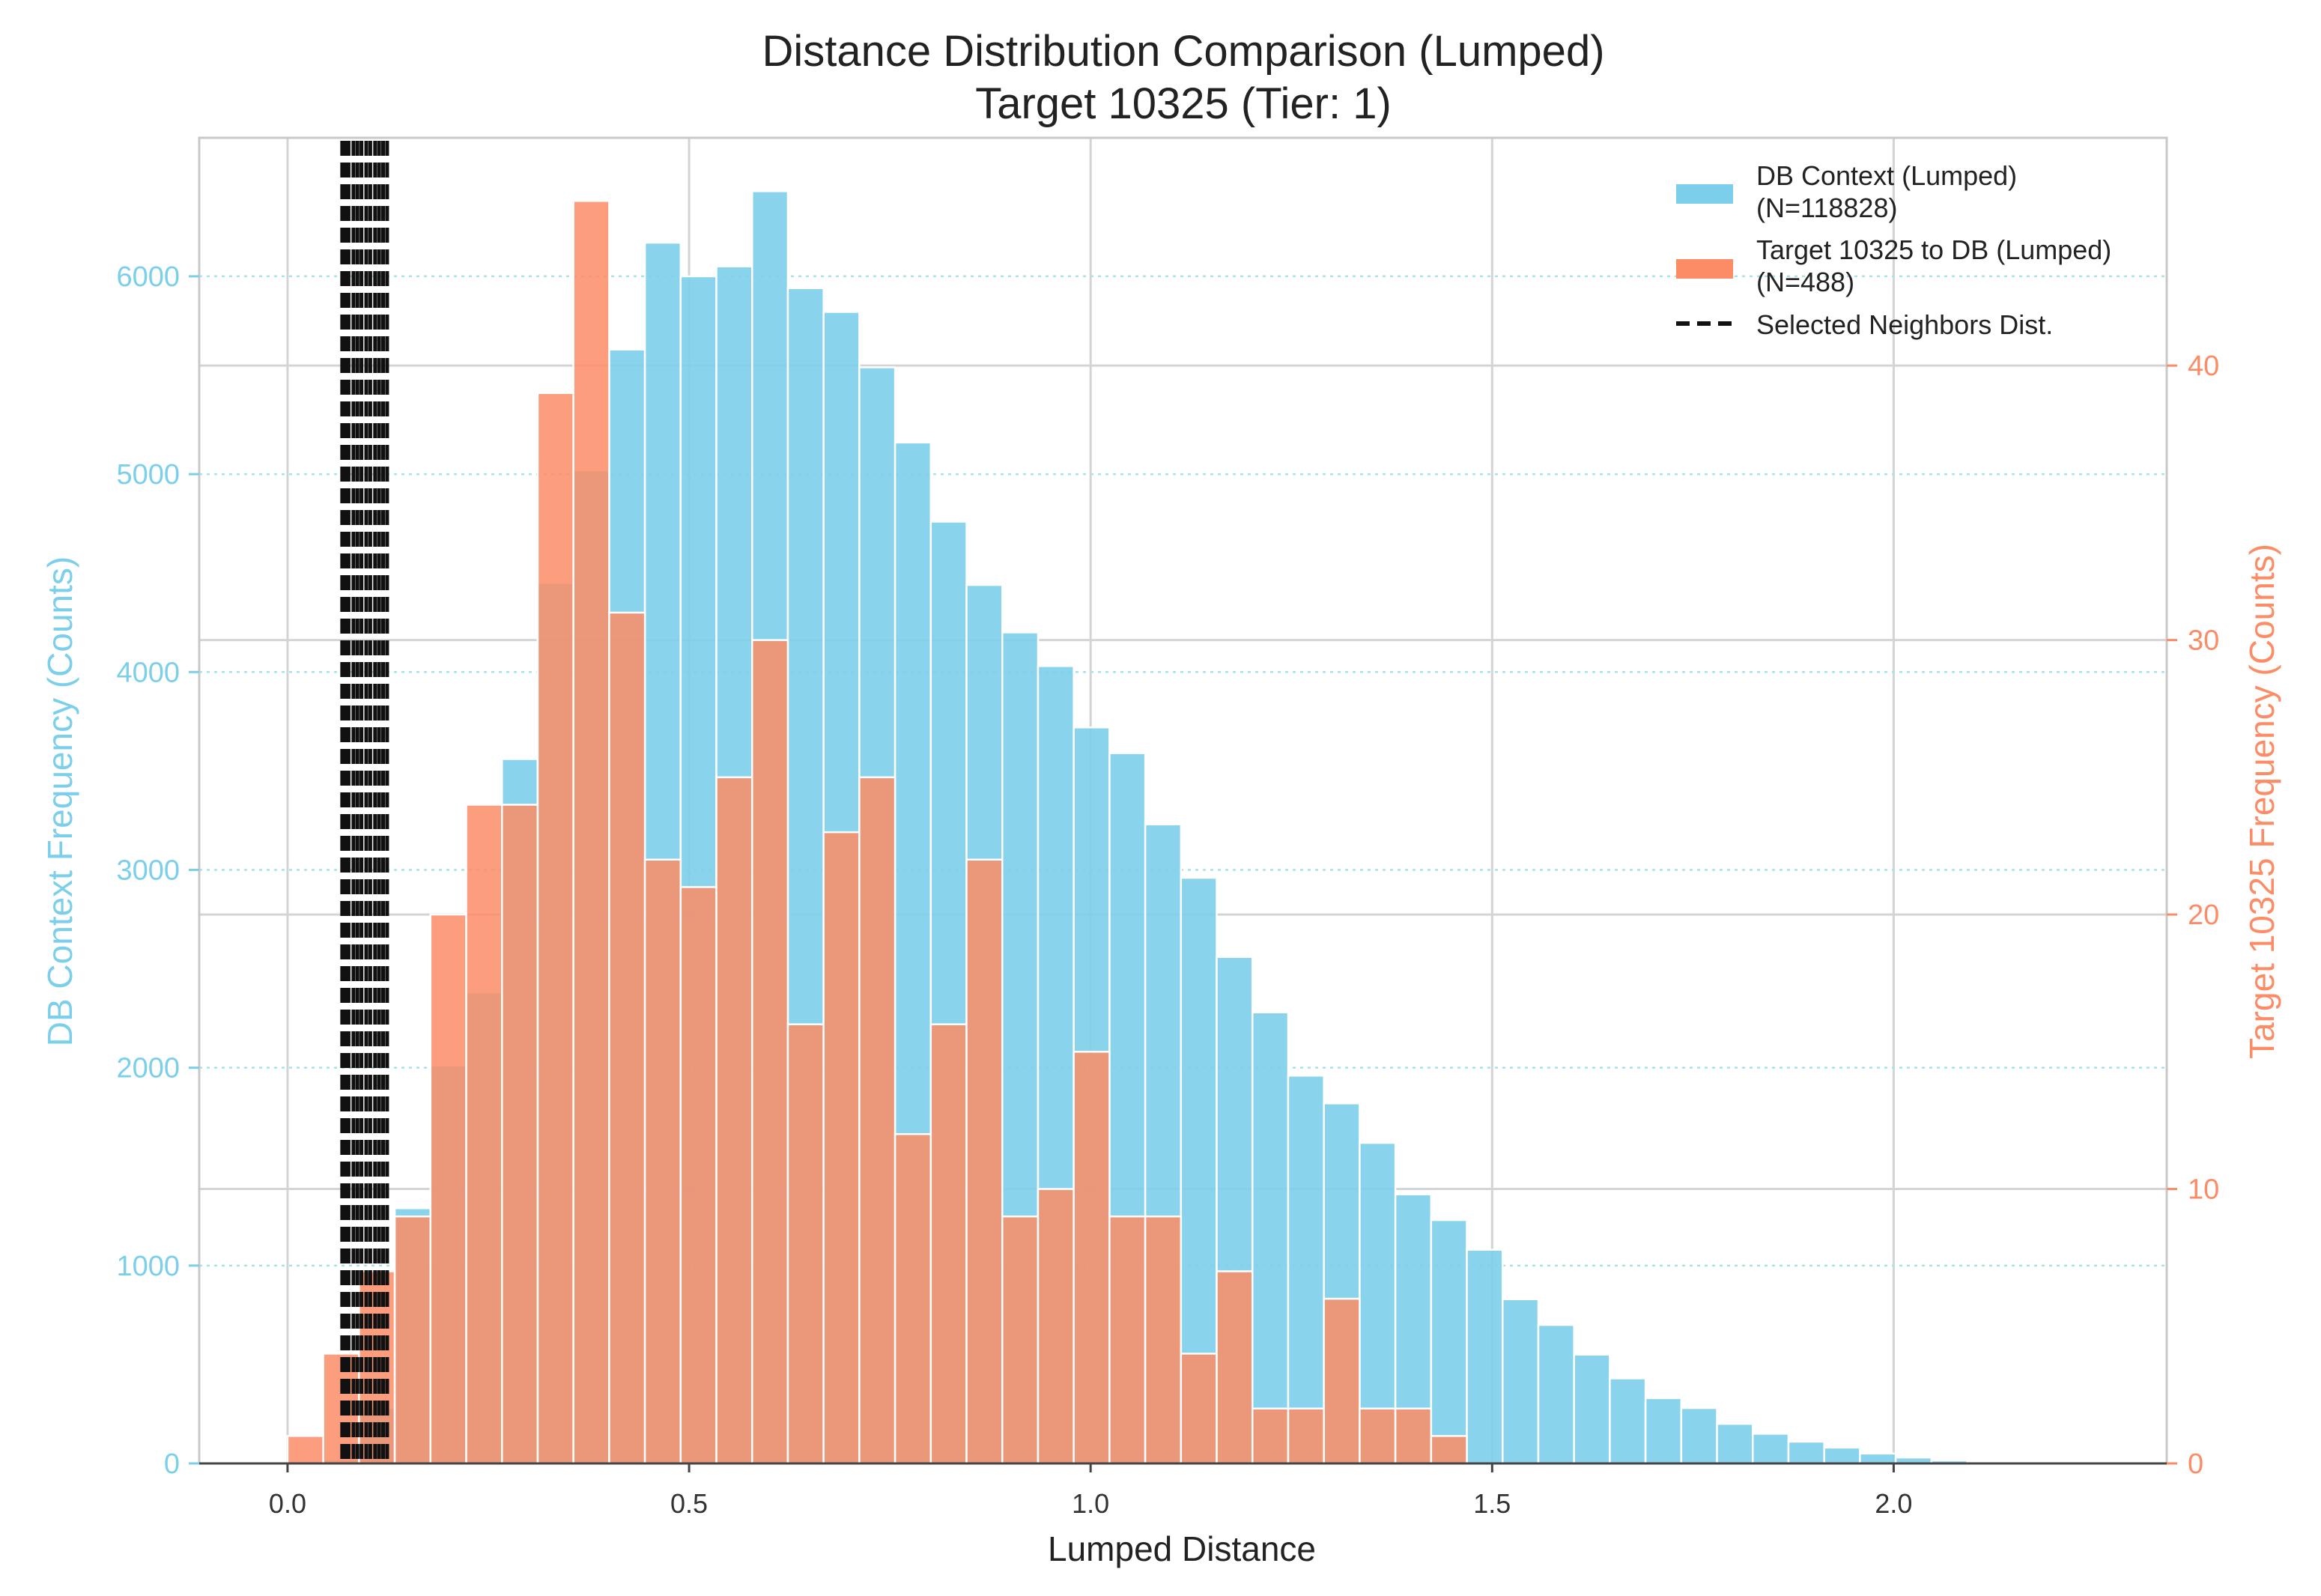 This screenshot has width=2321, height=1596. What do you see at coordinates (365, 802) in the screenshot?
I see `selected-neighbors-lines` at bounding box center [365, 802].